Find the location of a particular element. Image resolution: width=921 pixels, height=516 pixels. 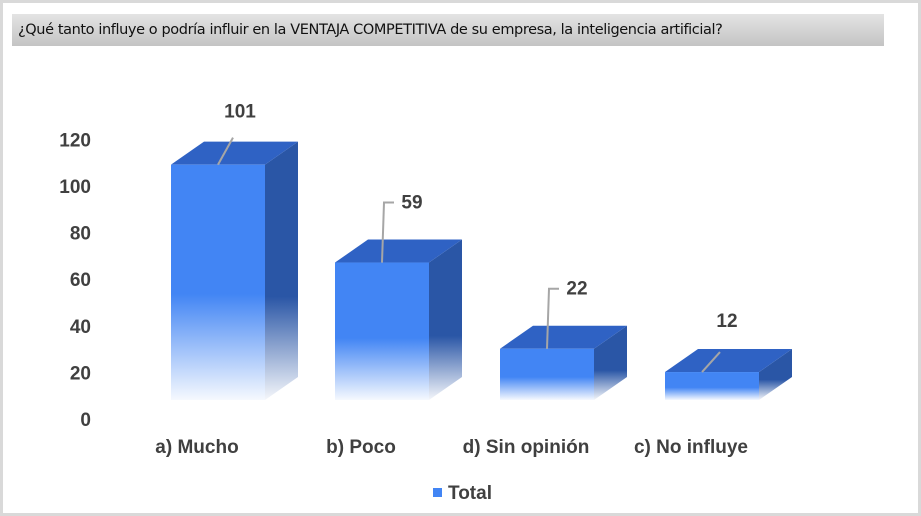

data-label: 59 is located at coordinates (411, 203).